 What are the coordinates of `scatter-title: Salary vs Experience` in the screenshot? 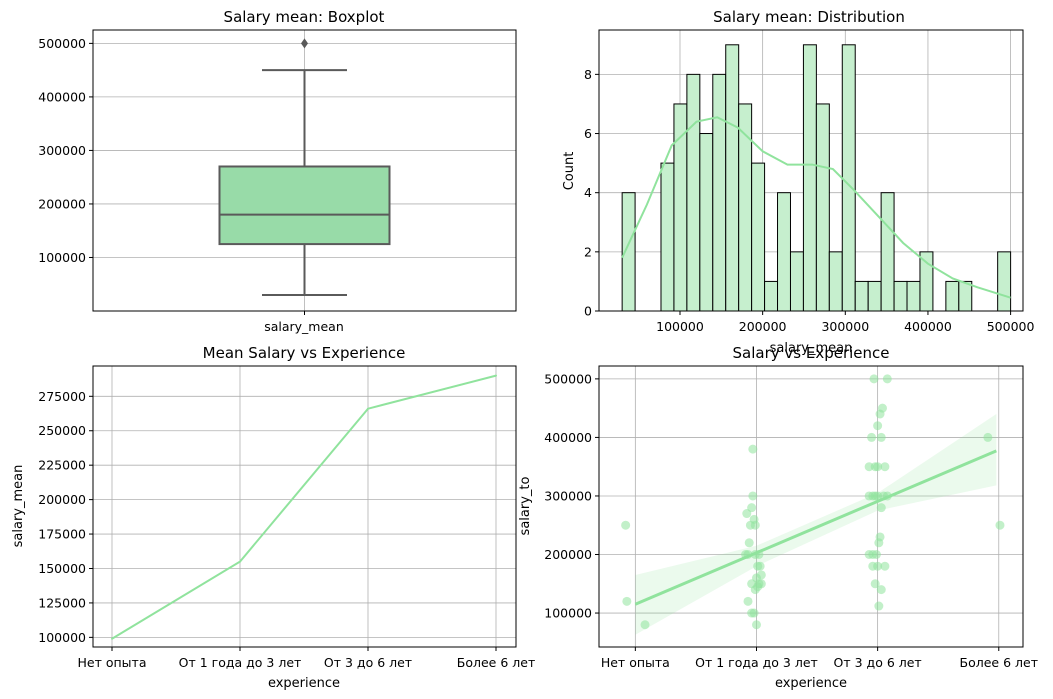 It's located at (811, 353).